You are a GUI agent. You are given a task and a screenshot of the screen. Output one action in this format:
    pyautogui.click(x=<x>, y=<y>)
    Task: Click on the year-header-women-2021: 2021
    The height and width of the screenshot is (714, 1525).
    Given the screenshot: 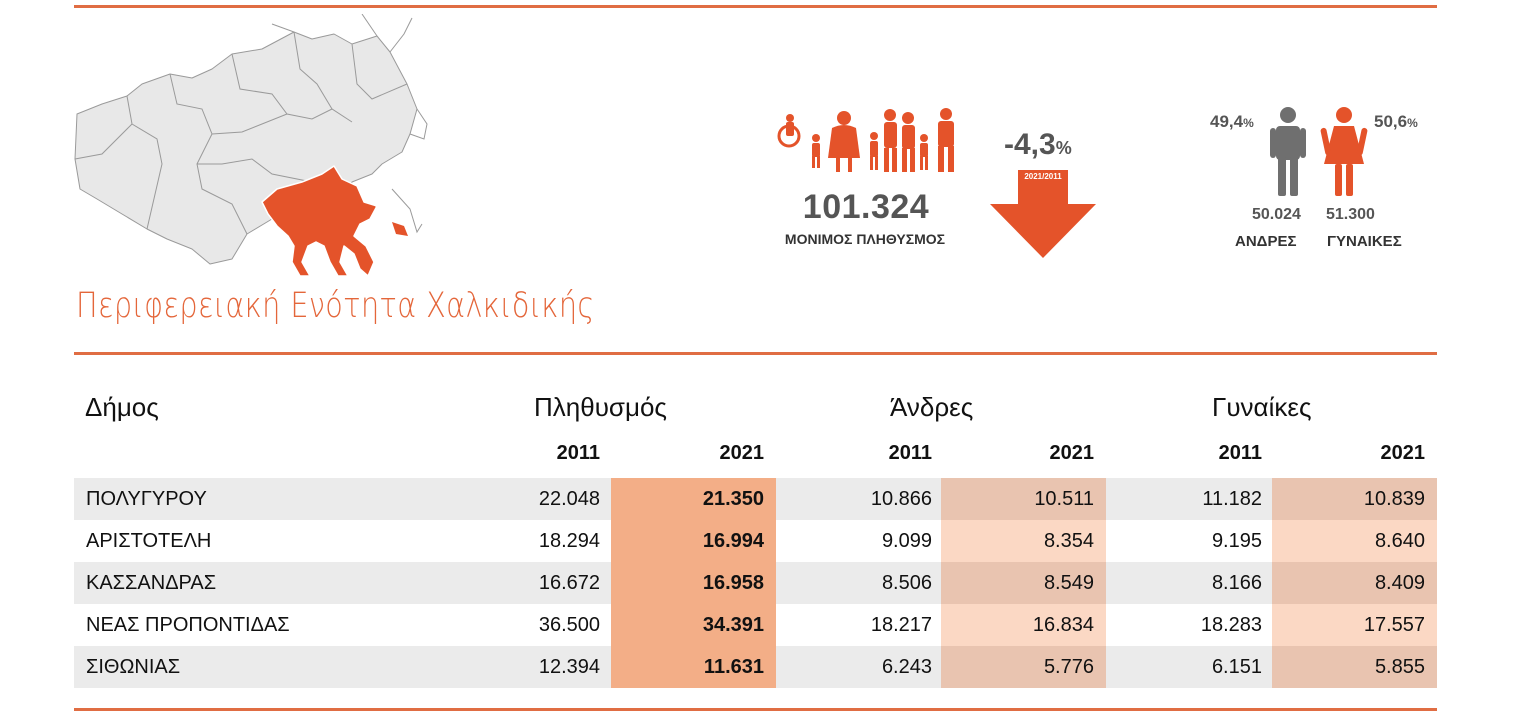 What is the action you would take?
    pyautogui.click(x=1403, y=453)
    